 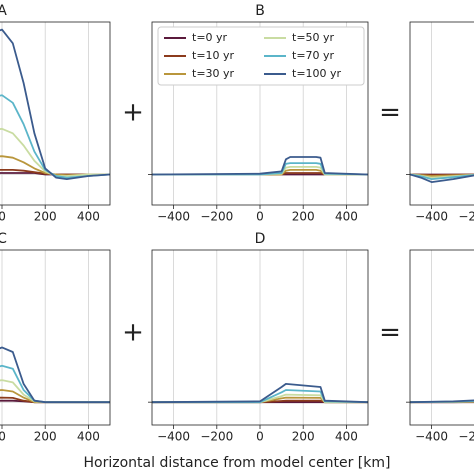 What do you see at coordinates (260, 11) in the screenshot?
I see `chart-title: B` at bounding box center [260, 11].